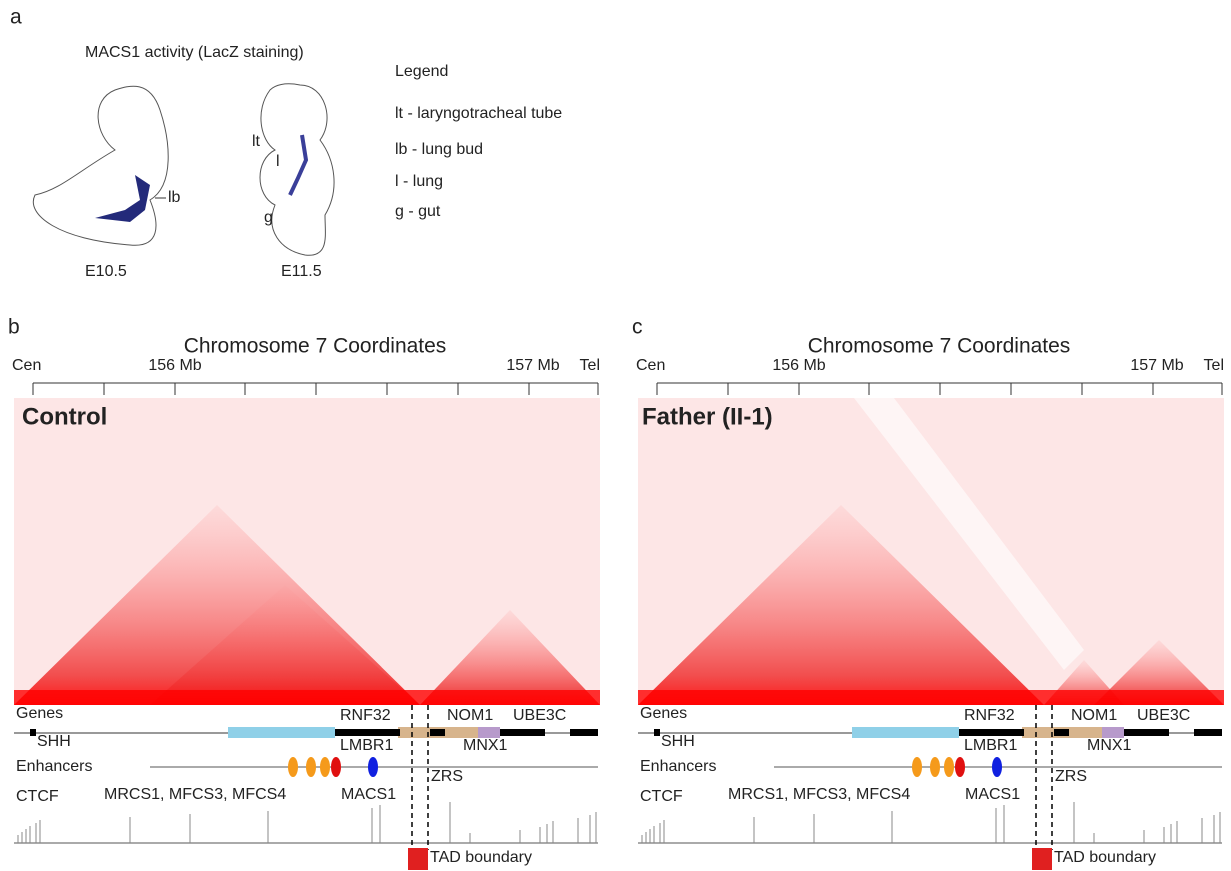 Image resolution: width=1231 pixels, height=871 pixels. What do you see at coordinates (16, 17) in the screenshot?
I see `panel-label: a` at bounding box center [16, 17].